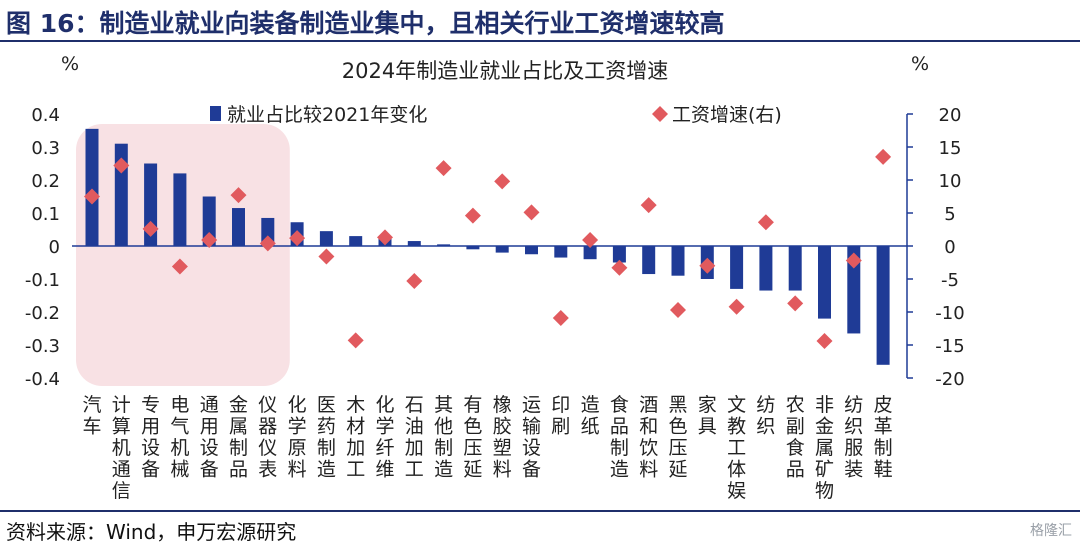 Image resolution: width=1080 pixels, height=551 pixels. I want to click on category-label: 专用设备, so click(150, 437).